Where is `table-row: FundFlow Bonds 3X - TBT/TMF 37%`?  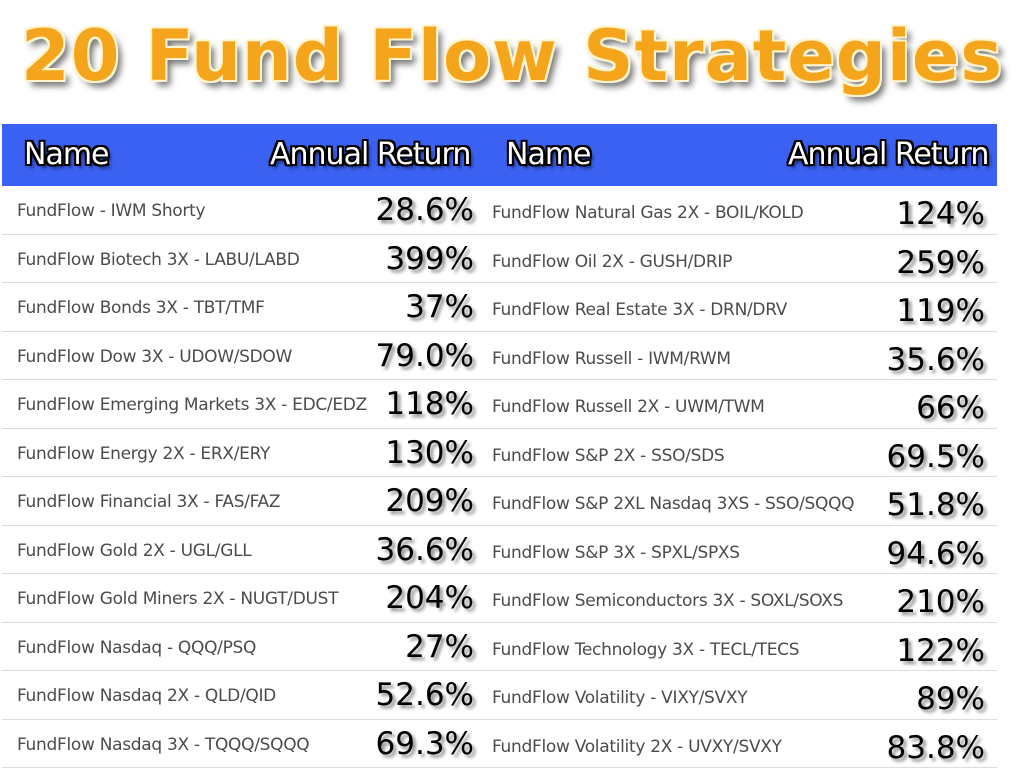 table-row: FundFlow Bonds 3X - TBT/TMF 37% is located at coordinates (241, 307).